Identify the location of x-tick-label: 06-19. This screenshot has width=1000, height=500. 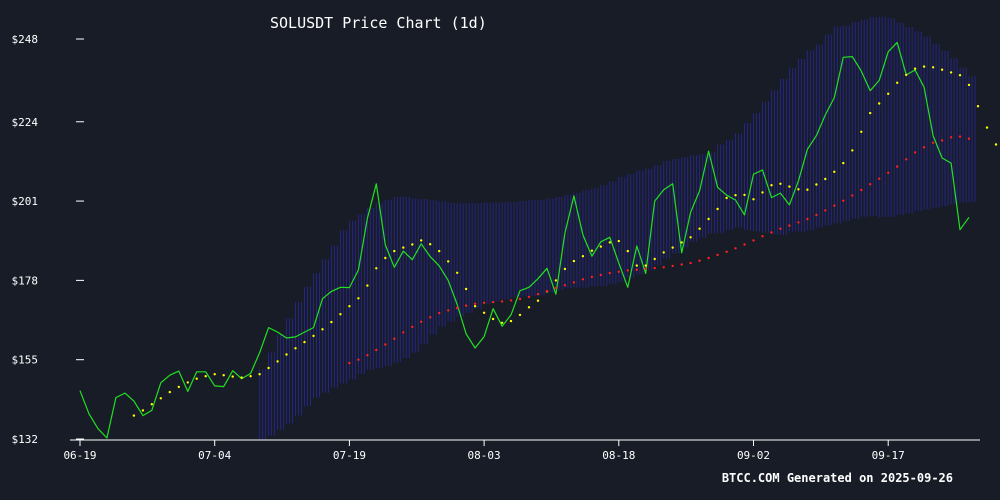
(79, 455).